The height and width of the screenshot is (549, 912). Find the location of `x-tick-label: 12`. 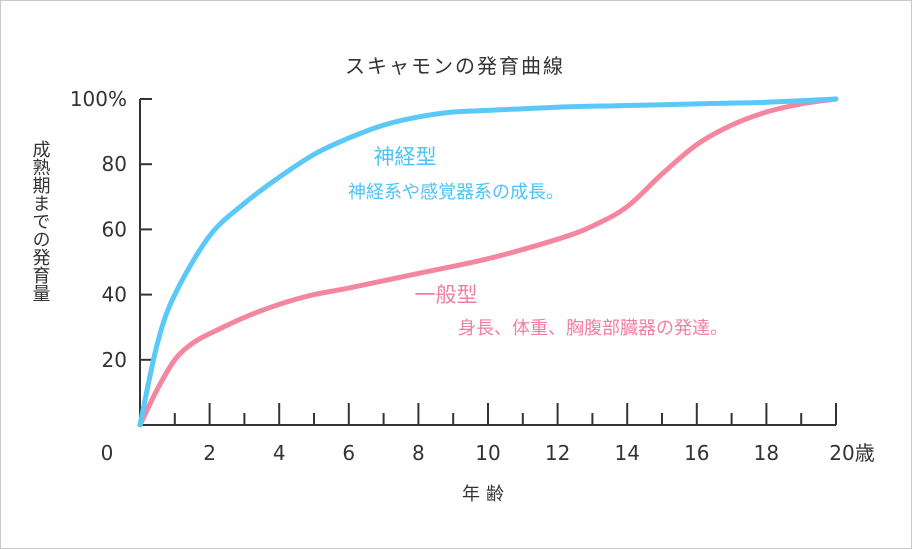

x-tick-label: 12 is located at coordinates (557, 453).